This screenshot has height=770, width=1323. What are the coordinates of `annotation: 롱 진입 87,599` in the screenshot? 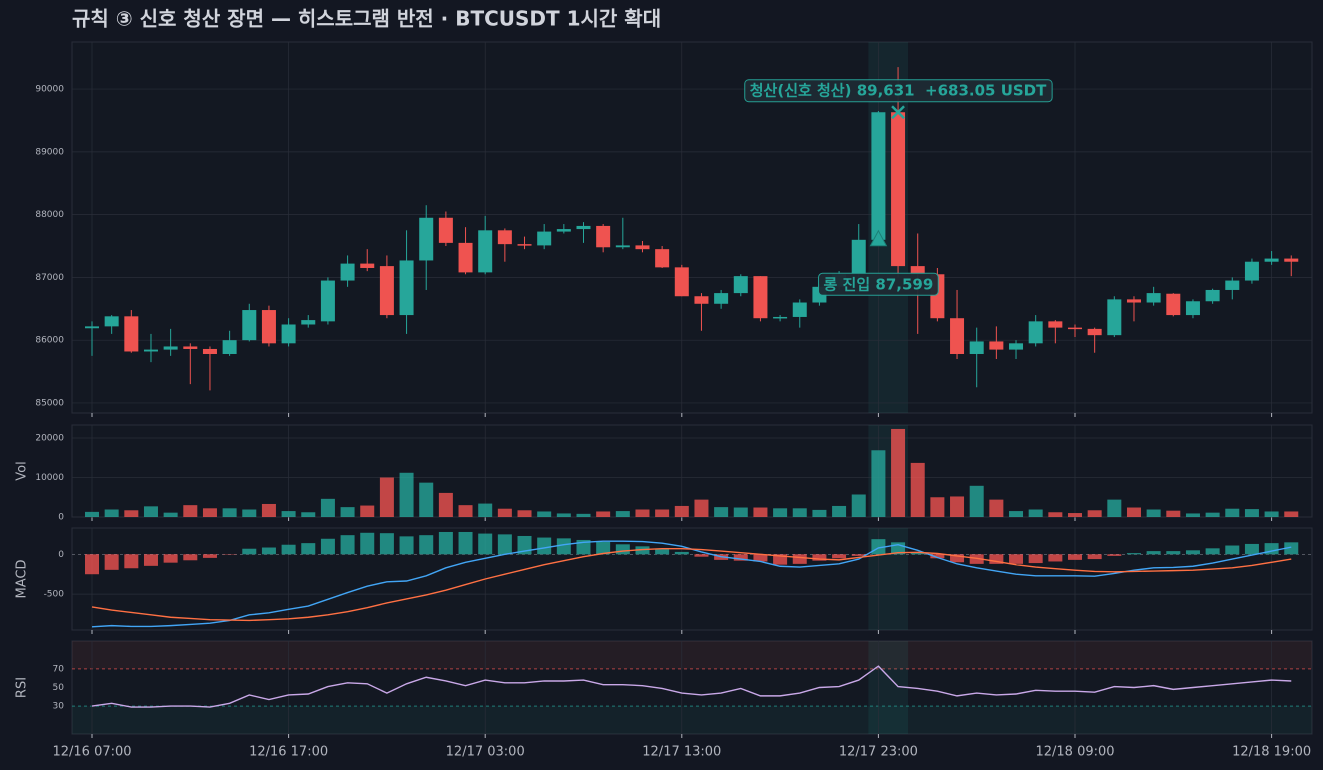 It's located at (878, 284).